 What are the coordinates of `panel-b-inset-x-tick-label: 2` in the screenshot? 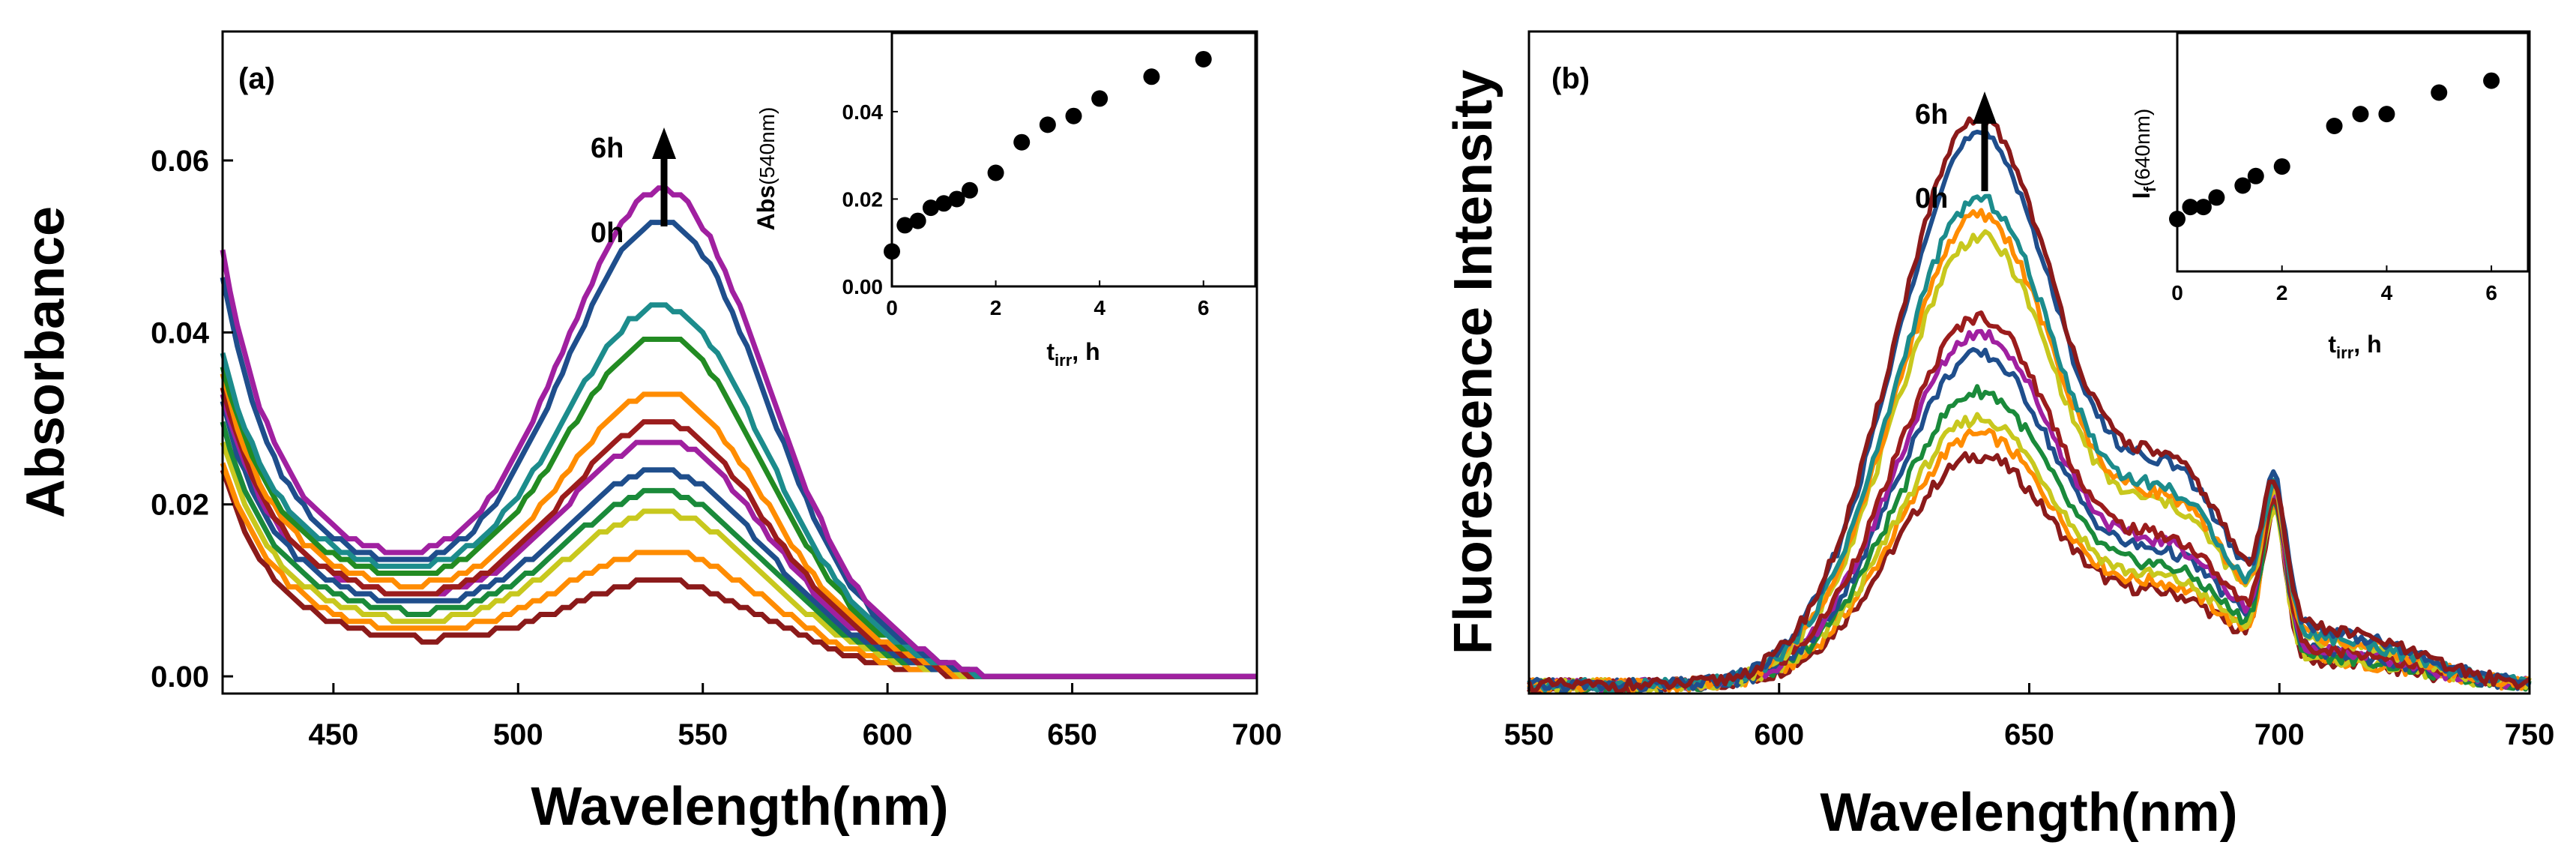 It's located at (2282, 292).